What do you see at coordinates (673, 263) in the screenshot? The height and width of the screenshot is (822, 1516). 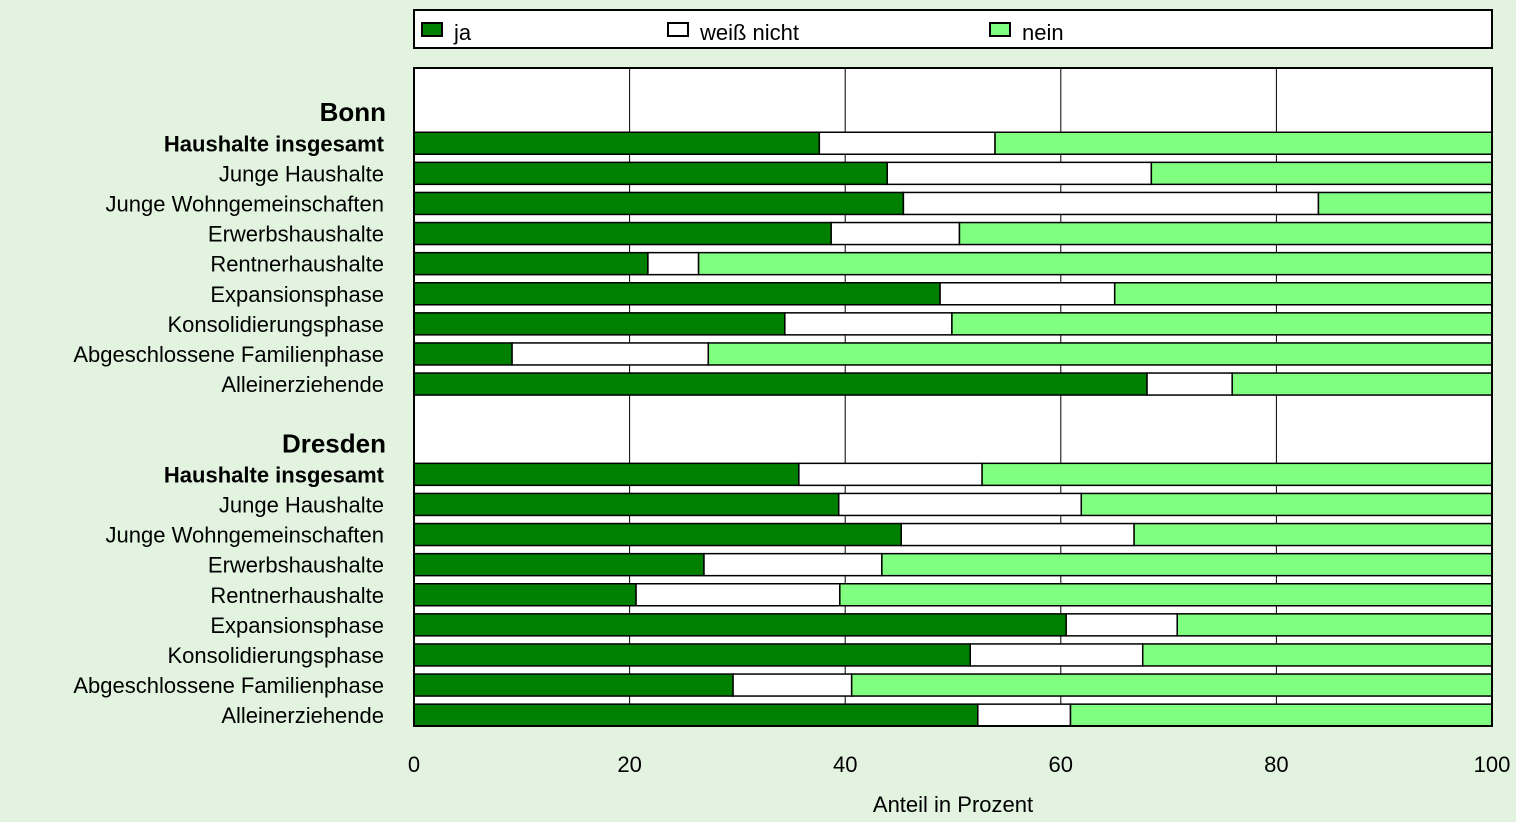 I see `bar-bonn-weiss-nicht-rentnerhaushalte` at bounding box center [673, 263].